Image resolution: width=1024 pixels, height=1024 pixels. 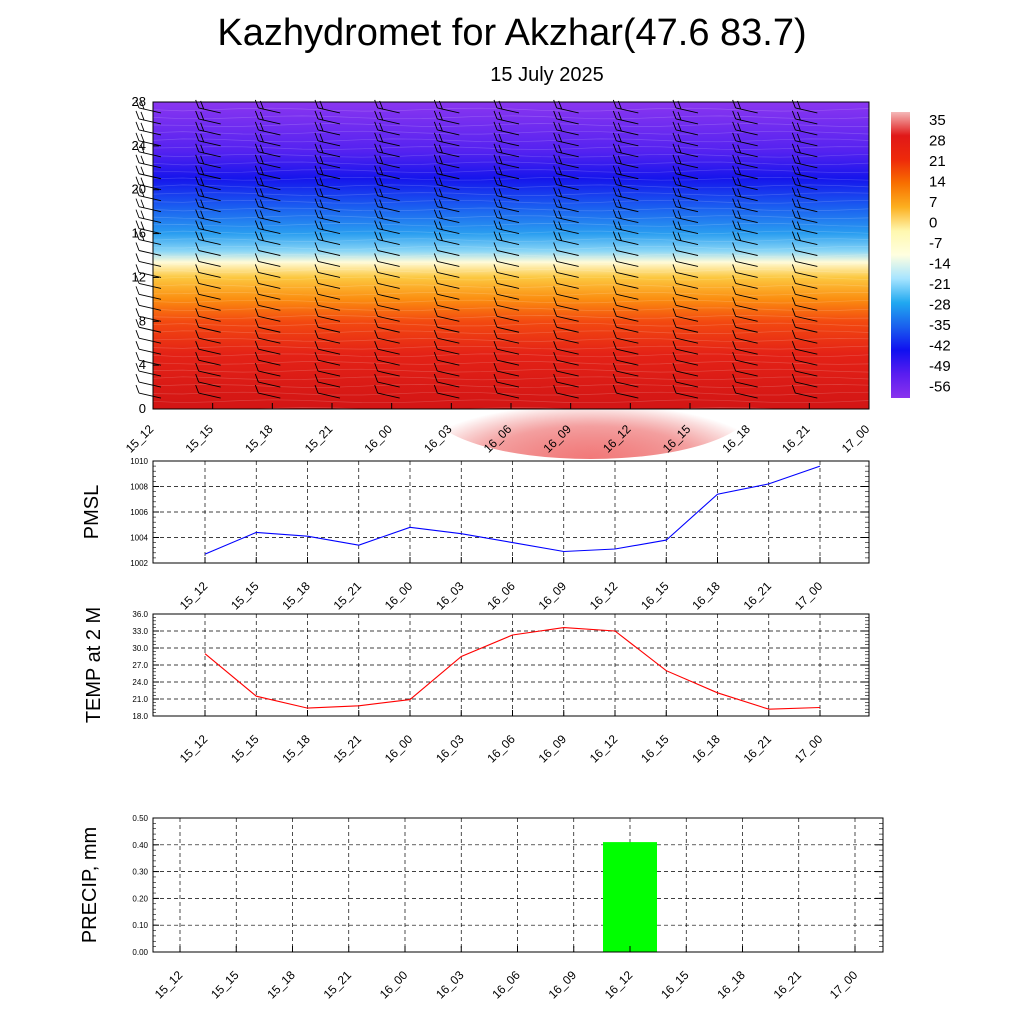 I want to click on y-tick-label: 24, so click(x=139, y=145).